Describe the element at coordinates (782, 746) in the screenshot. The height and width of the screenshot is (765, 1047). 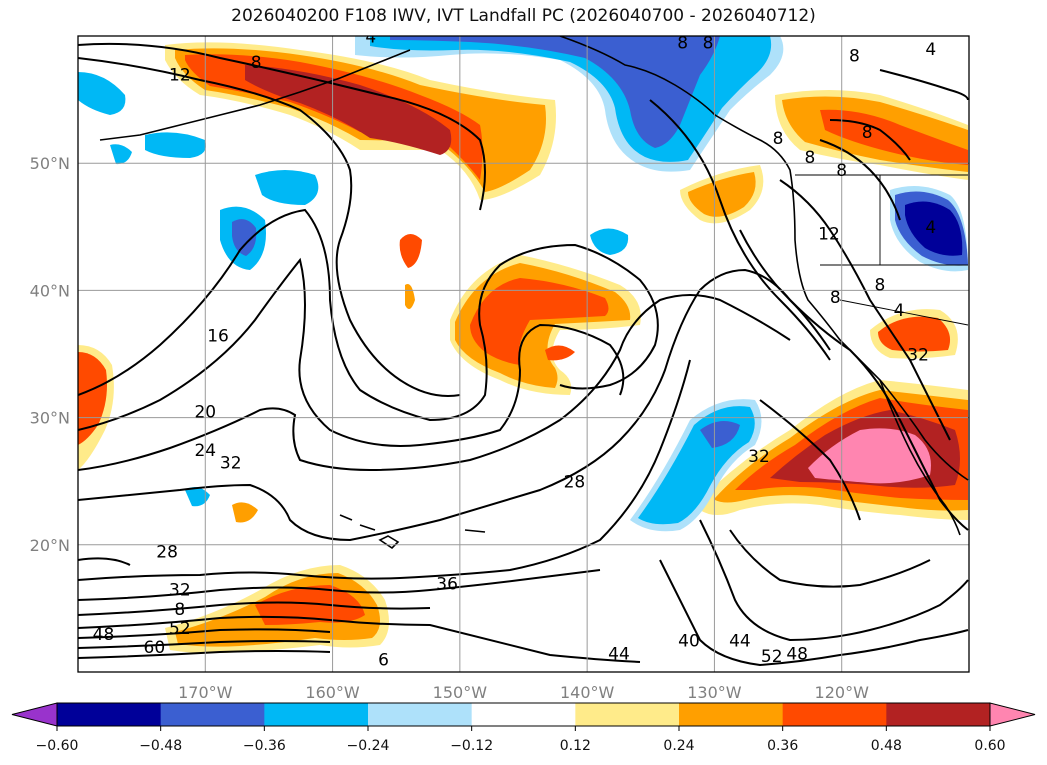
I see `colorbar-tick-label: 0.36` at that location.